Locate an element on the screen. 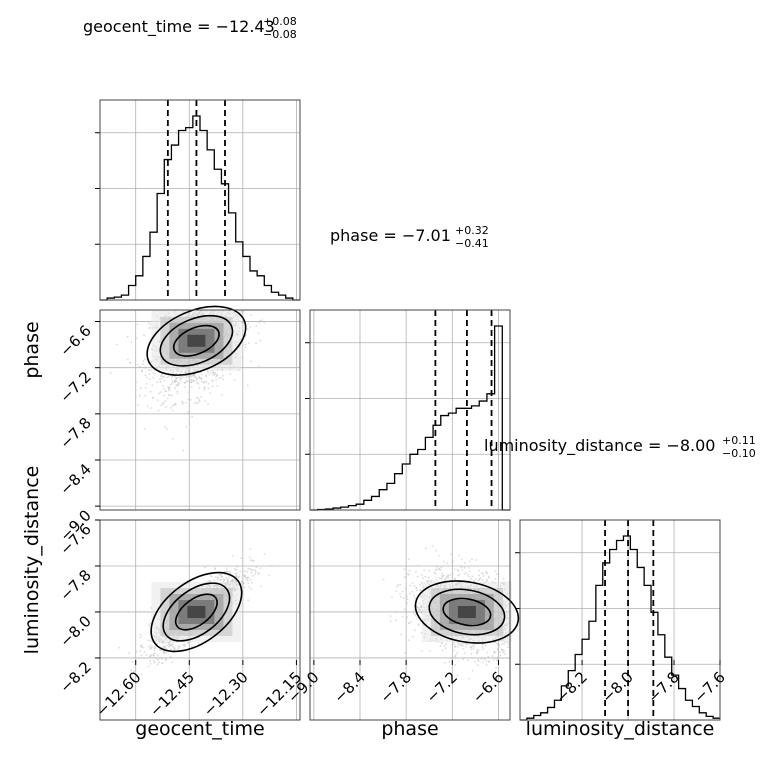  histogram-step is located at coordinates (620, 628).